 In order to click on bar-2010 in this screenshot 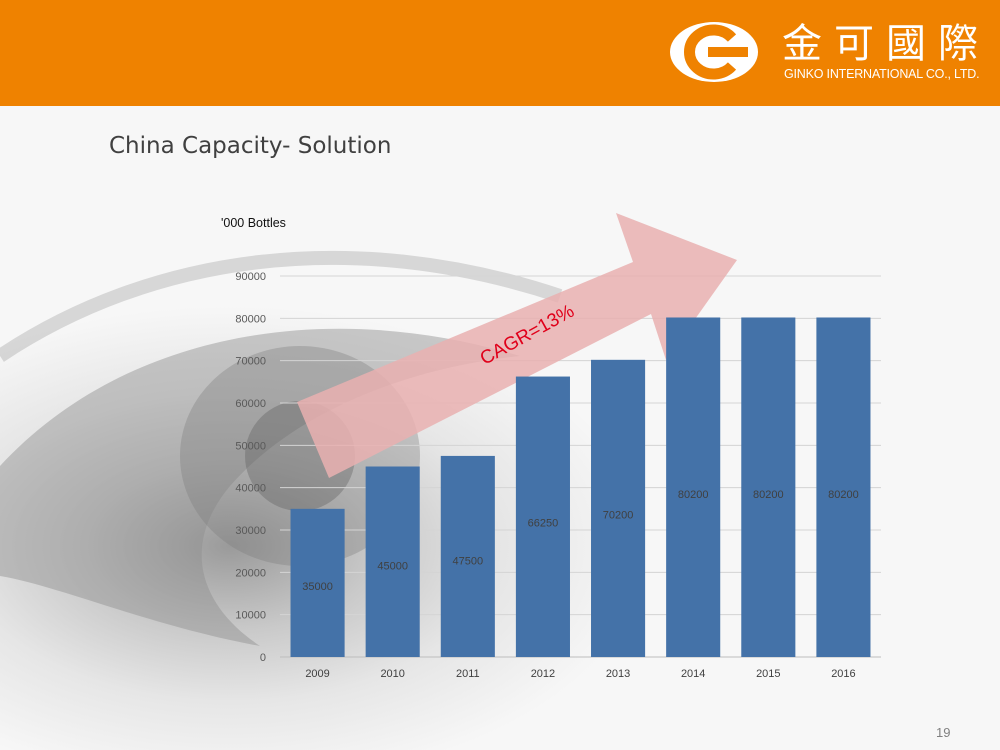, I will do `click(392, 561)`.